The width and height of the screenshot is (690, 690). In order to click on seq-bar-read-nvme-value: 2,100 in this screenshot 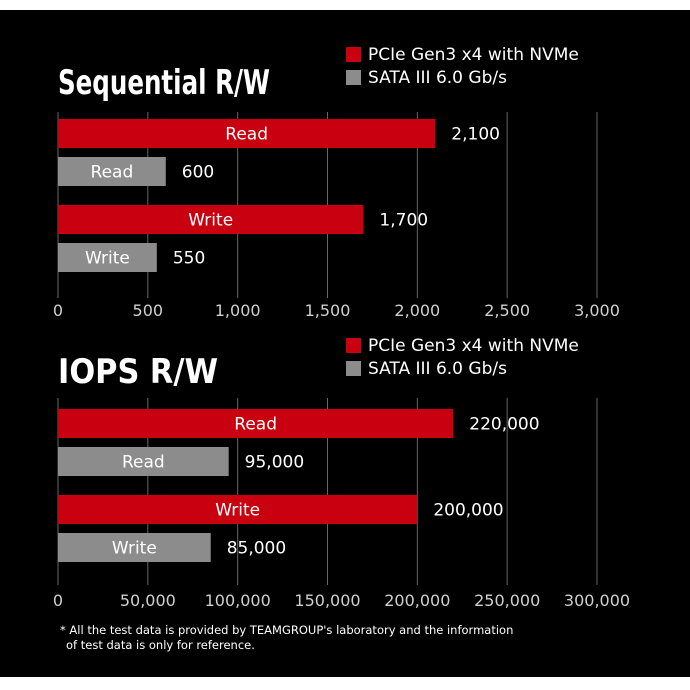, I will do `click(475, 135)`.